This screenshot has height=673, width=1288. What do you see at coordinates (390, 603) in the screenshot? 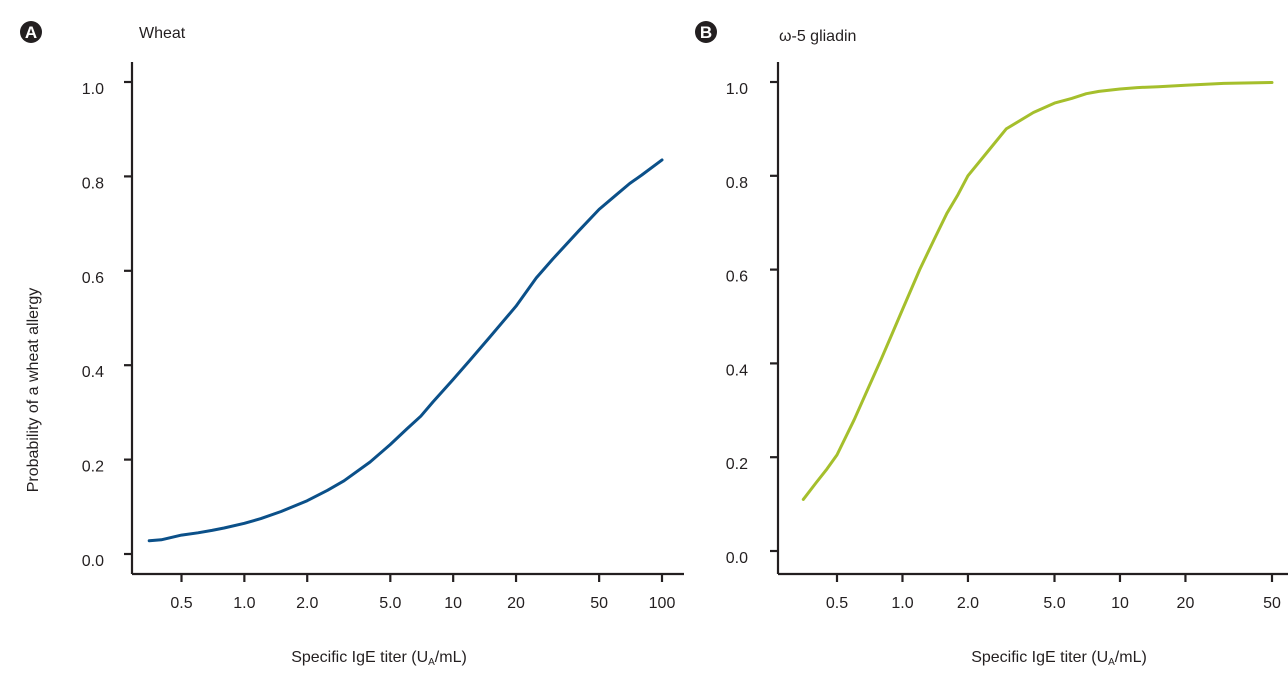
I see `panel-a-x-tick-label: 5.0` at bounding box center [390, 603].